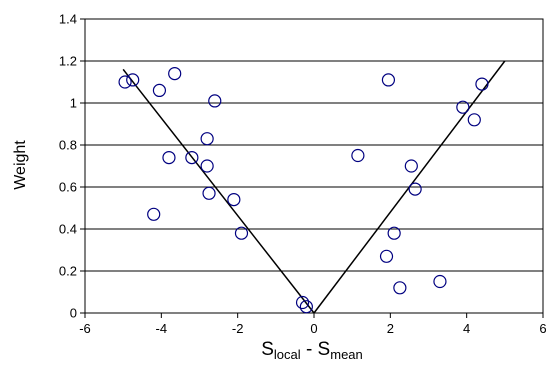  Describe the element at coordinates (20, 165) in the screenshot. I see `y-axis-title: Weight` at that location.